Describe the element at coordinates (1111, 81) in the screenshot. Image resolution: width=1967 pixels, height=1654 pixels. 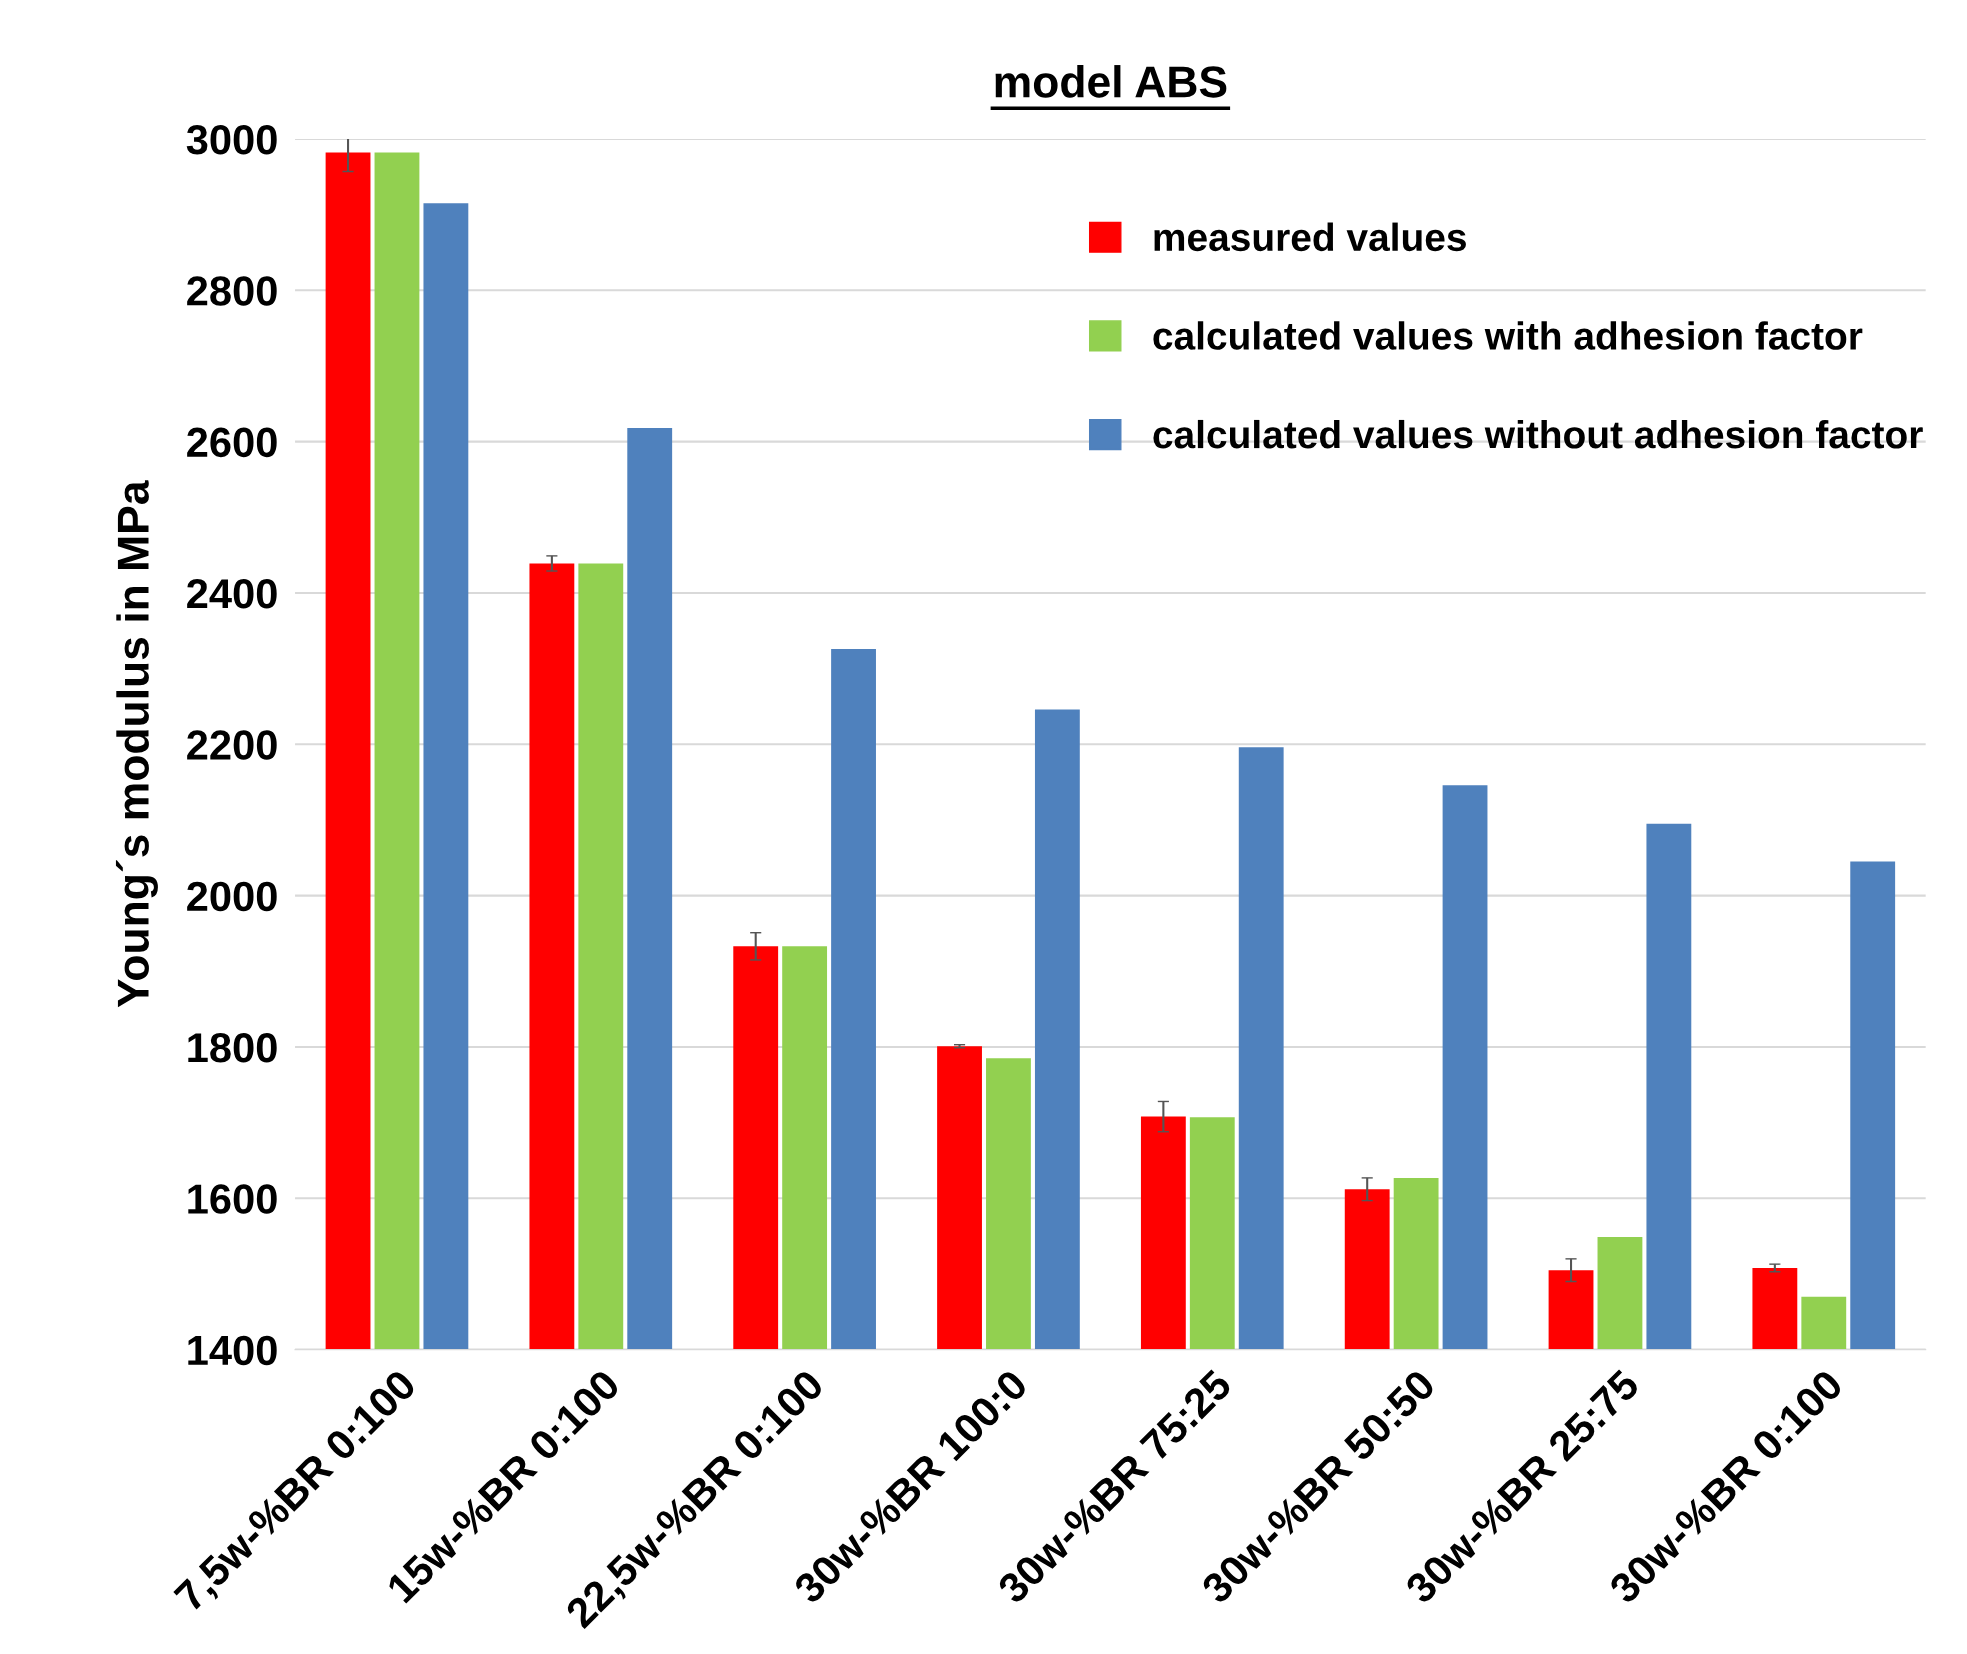
I see `chart-title: model ABS` at that location.